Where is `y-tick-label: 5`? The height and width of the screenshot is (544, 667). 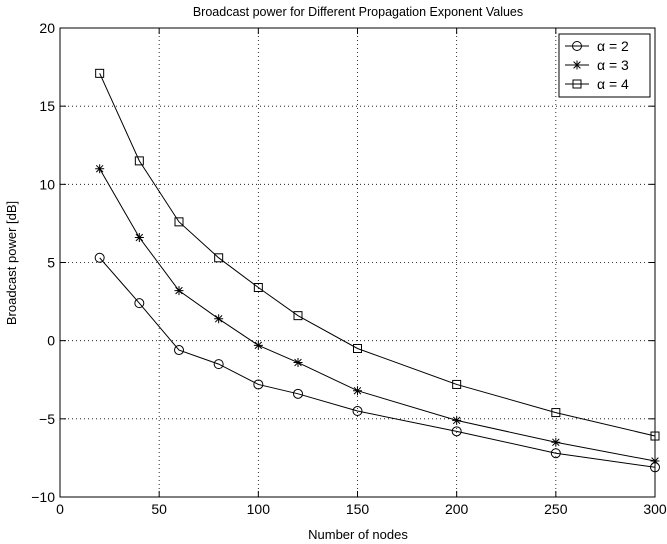
y-tick-label: 5 is located at coordinates (51, 263).